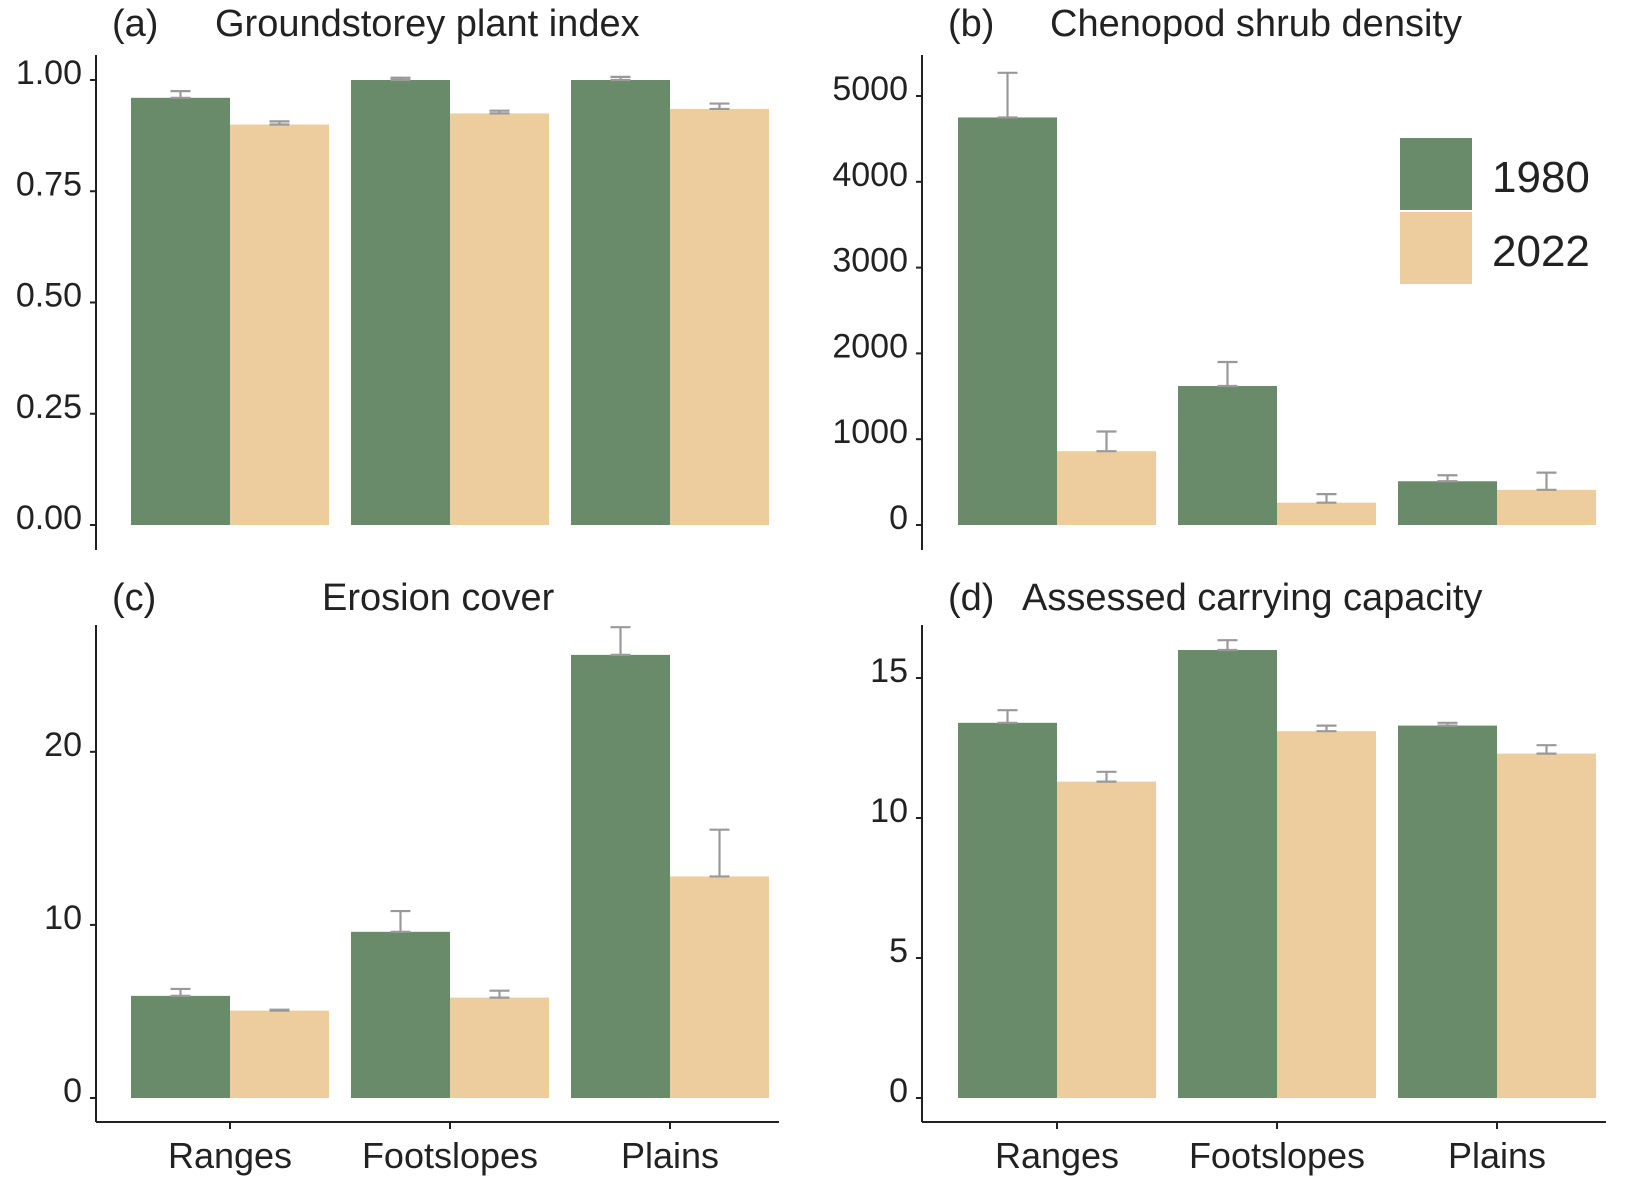 The width and height of the screenshot is (1633, 1179). What do you see at coordinates (49, 518) in the screenshot?
I see `y-tick-label: 0.00` at bounding box center [49, 518].